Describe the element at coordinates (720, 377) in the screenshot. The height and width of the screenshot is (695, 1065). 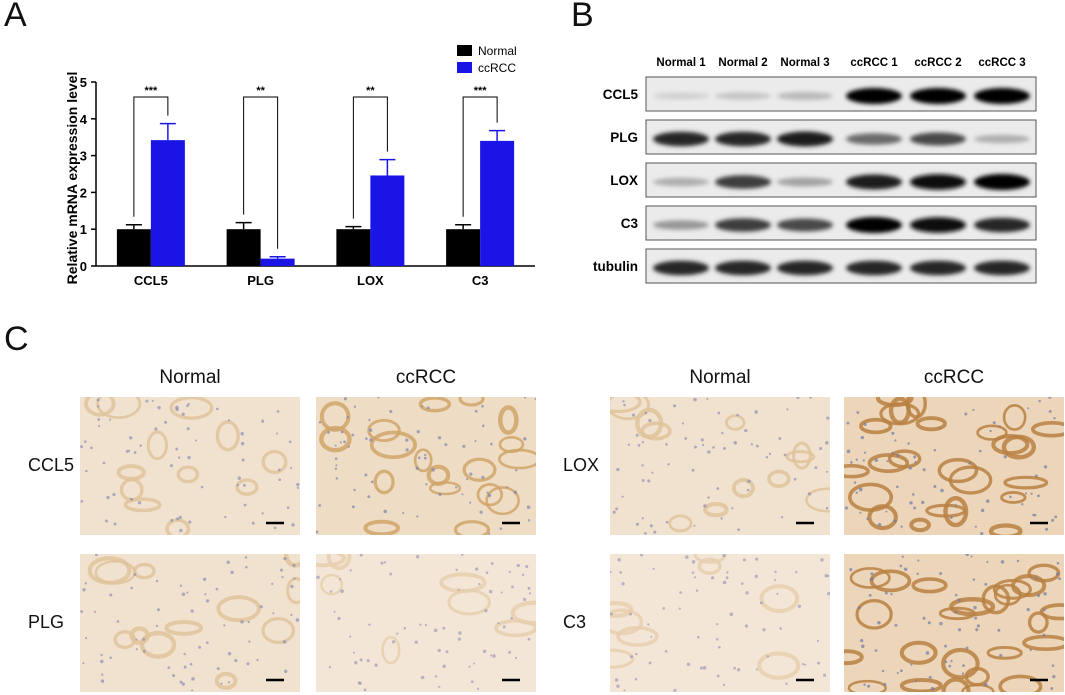
I see `ihc-column-header: Normal` at that location.